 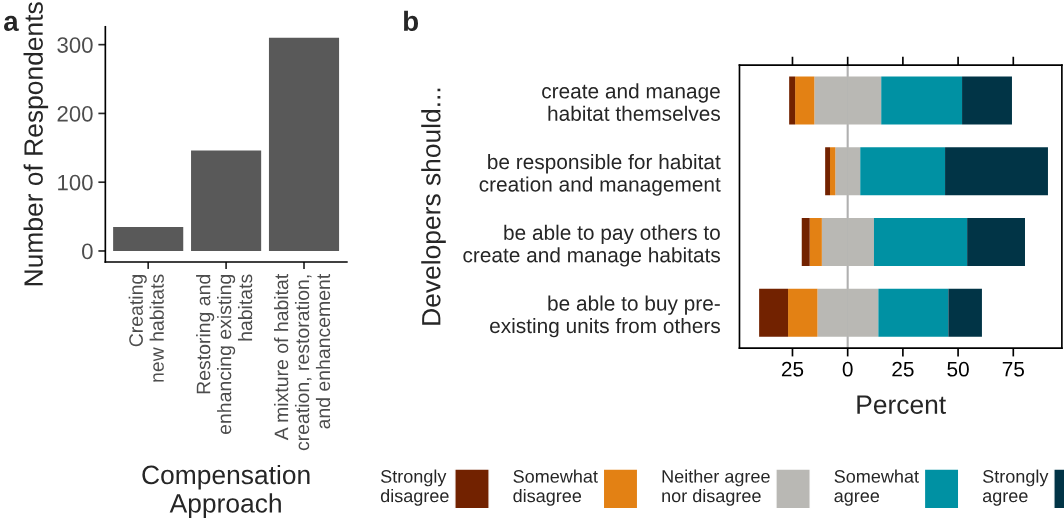 I want to click on legend-label: Neither agree nor disagree, so click(x=716, y=487).